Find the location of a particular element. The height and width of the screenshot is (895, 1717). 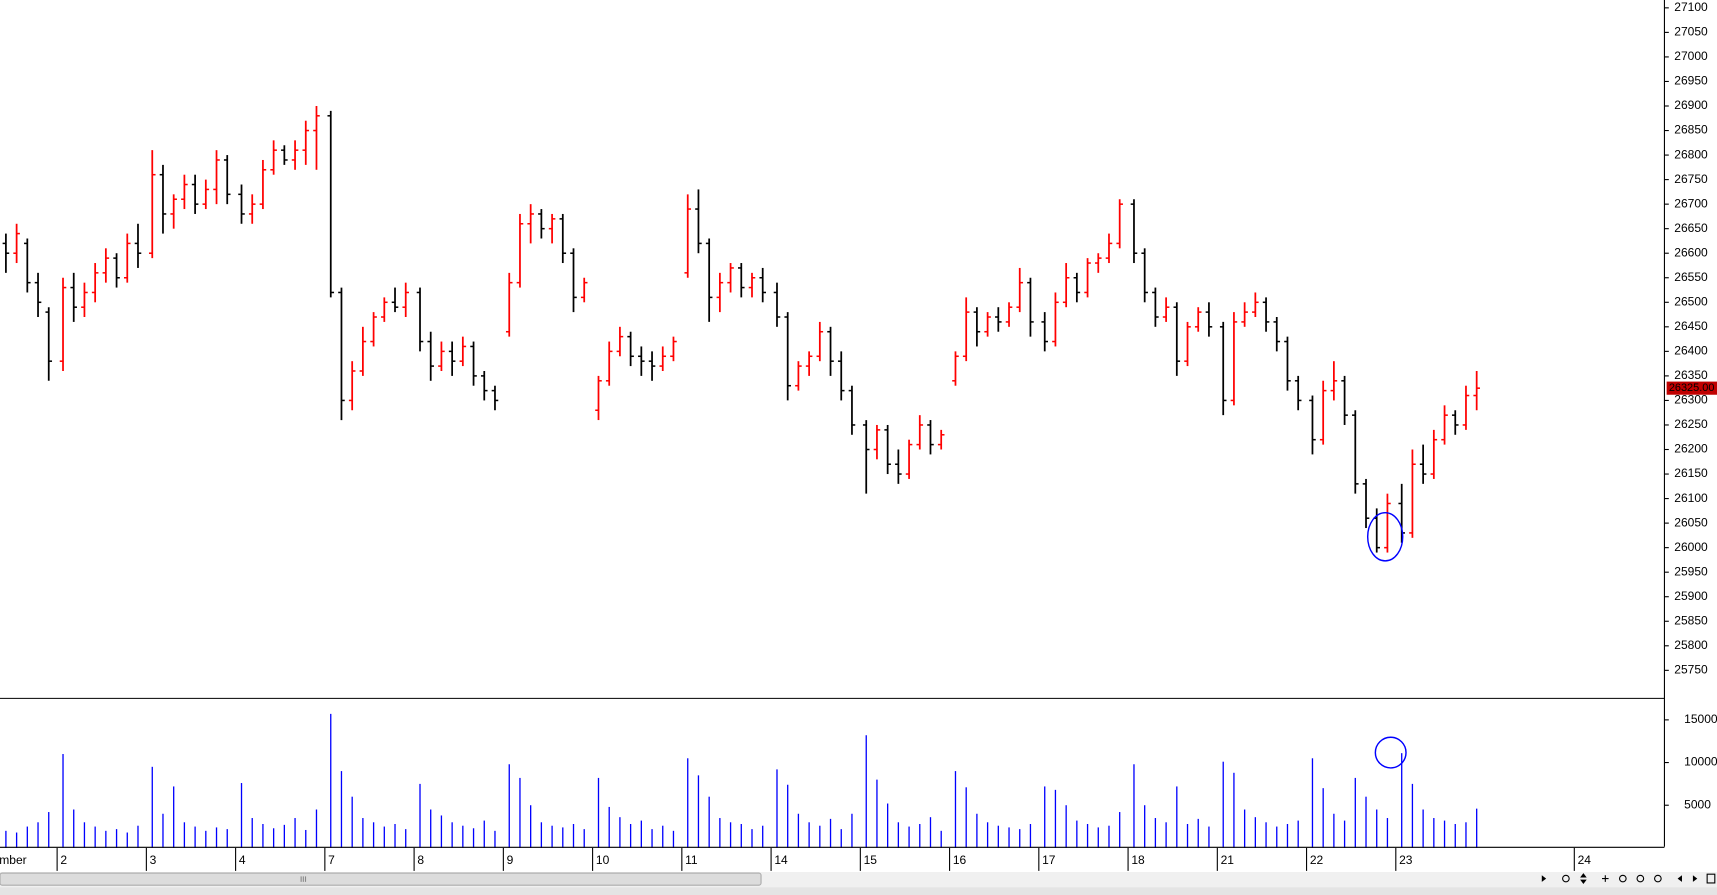

y-tick-label: 26000 is located at coordinates (1691, 547).